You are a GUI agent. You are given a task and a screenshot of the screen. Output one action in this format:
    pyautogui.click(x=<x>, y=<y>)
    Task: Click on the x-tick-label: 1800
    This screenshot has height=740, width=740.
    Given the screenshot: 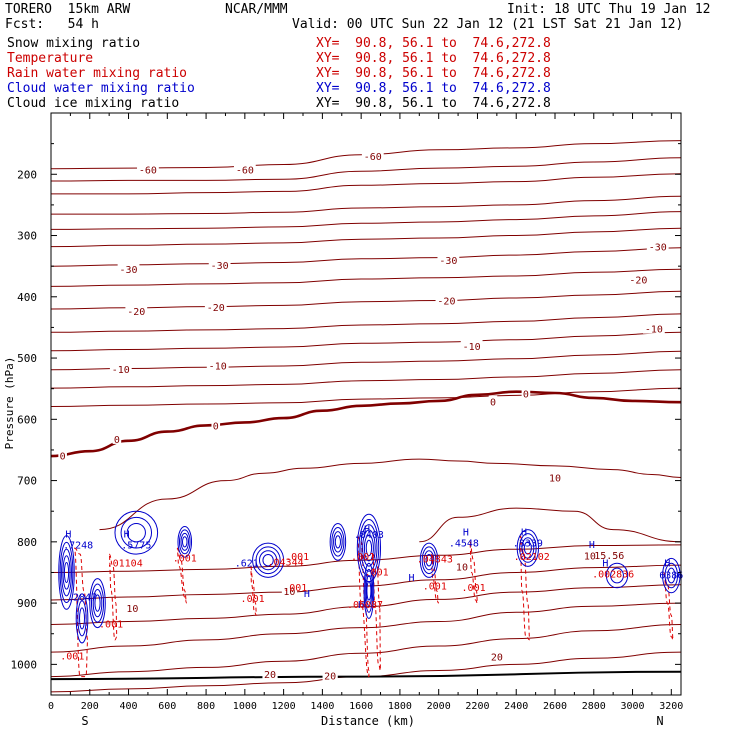 What is the action you would take?
    pyautogui.click(x=400, y=706)
    